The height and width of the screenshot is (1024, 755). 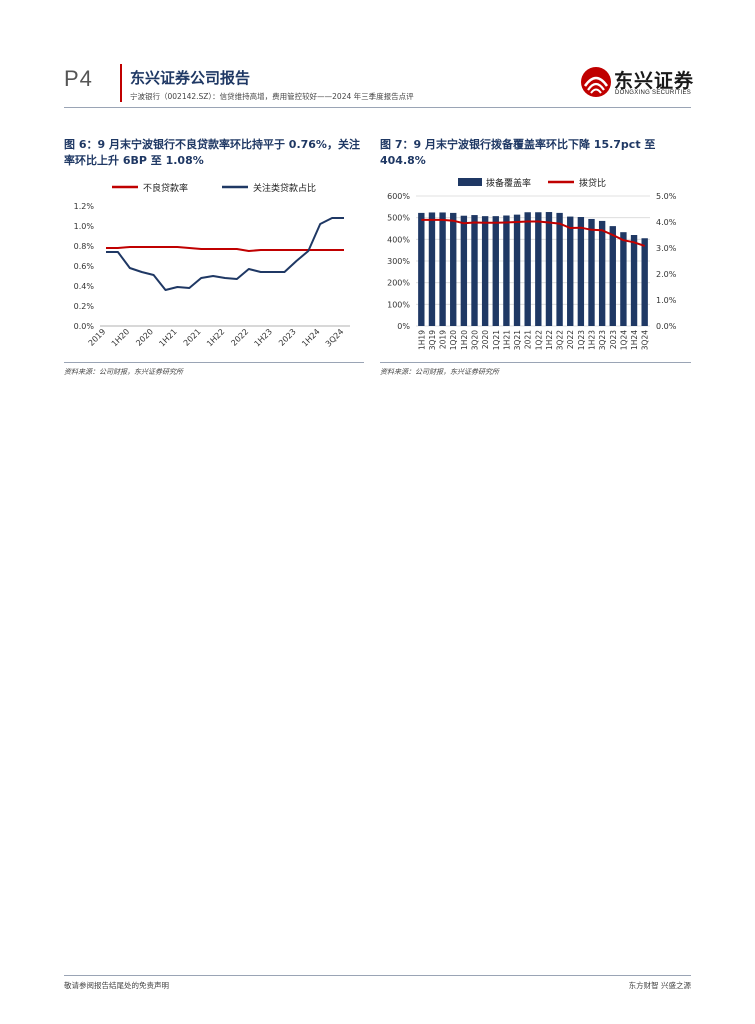 What do you see at coordinates (470, 182) in the screenshot?
I see `legend-swatch` at bounding box center [470, 182].